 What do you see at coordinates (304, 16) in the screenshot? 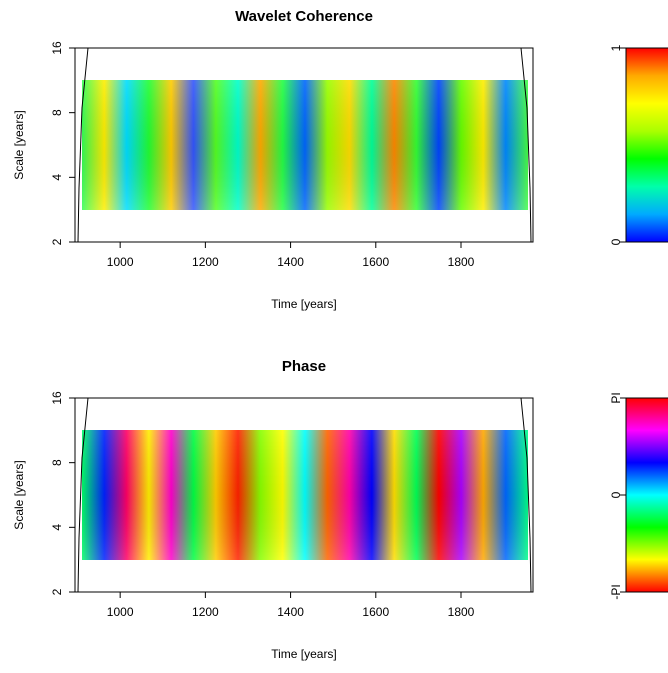
I see `chart-title: Wavelet Coherence` at bounding box center [304, 16].